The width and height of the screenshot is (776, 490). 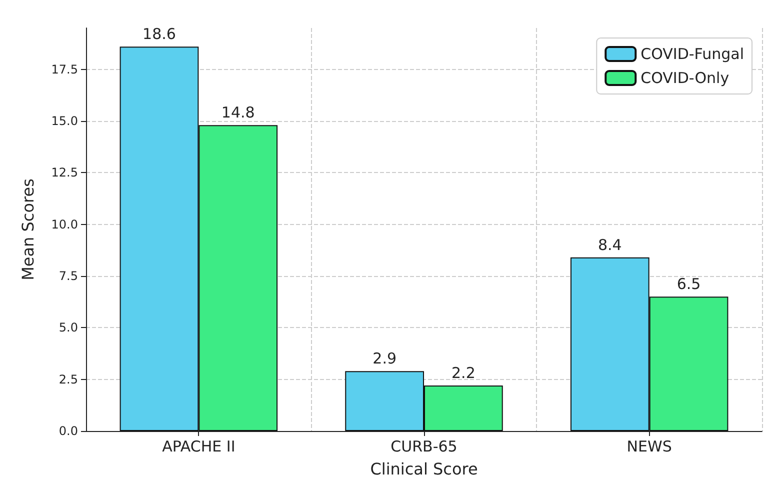 What do you see at coordinates (68, 379) in the screenshot?
I see `y-tick-label: 2.5` at bounding box center [68, 379].